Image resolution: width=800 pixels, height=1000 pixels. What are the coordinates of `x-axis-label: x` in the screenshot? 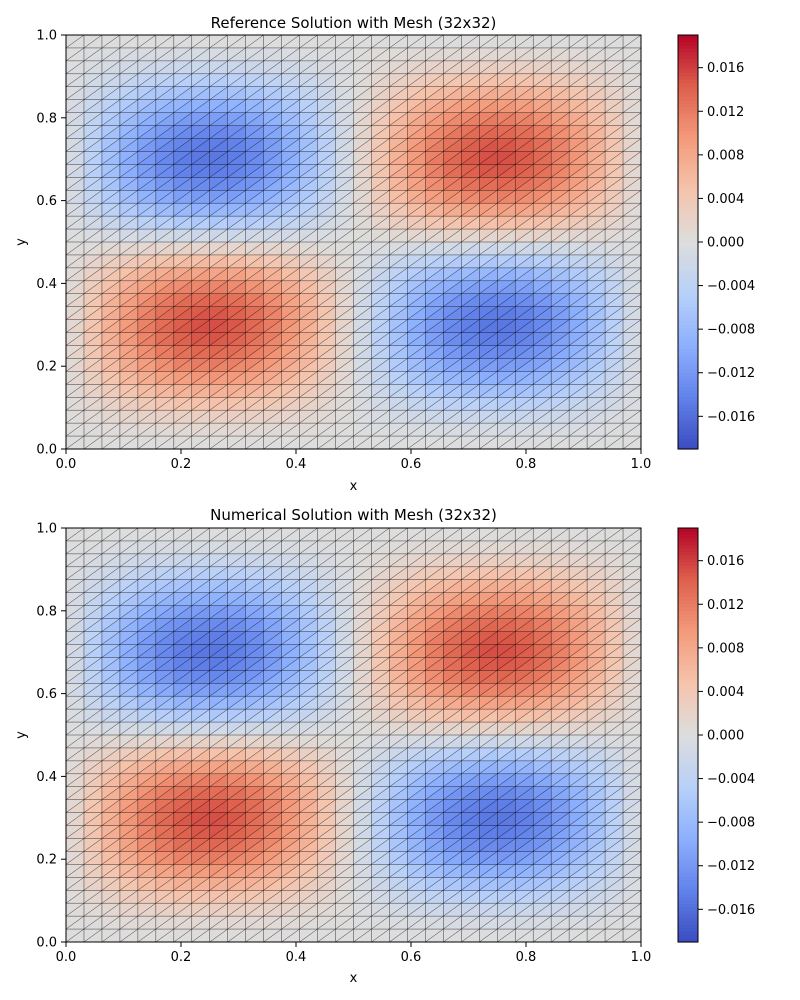 It's located at (354, 486).